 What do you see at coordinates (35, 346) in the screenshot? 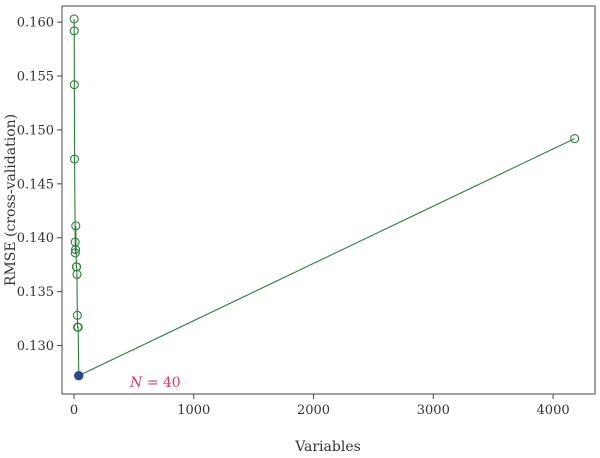
I see `y-tick-label: 0.130` at bounding box center [35, 346].